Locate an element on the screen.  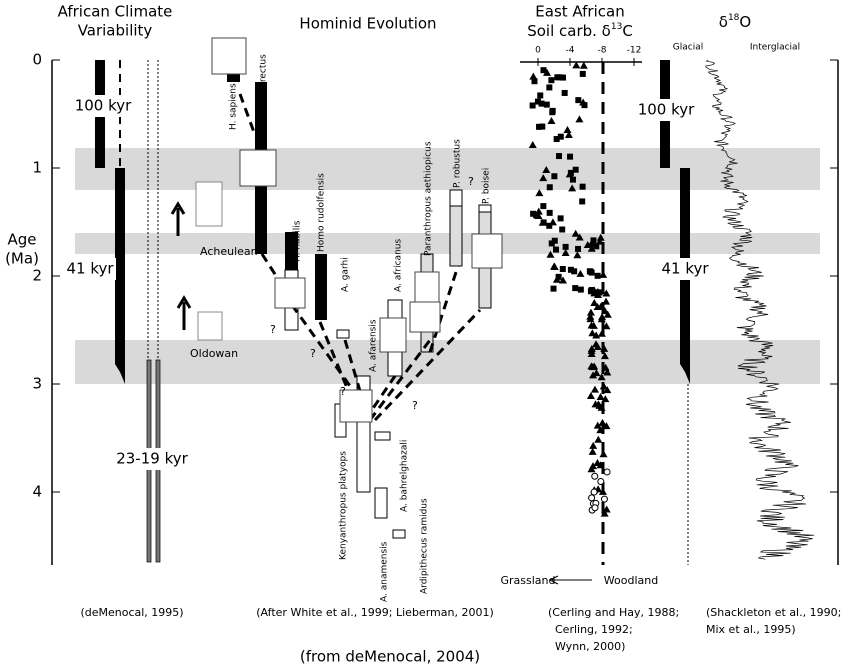
band is located at coordinates (447, 362).